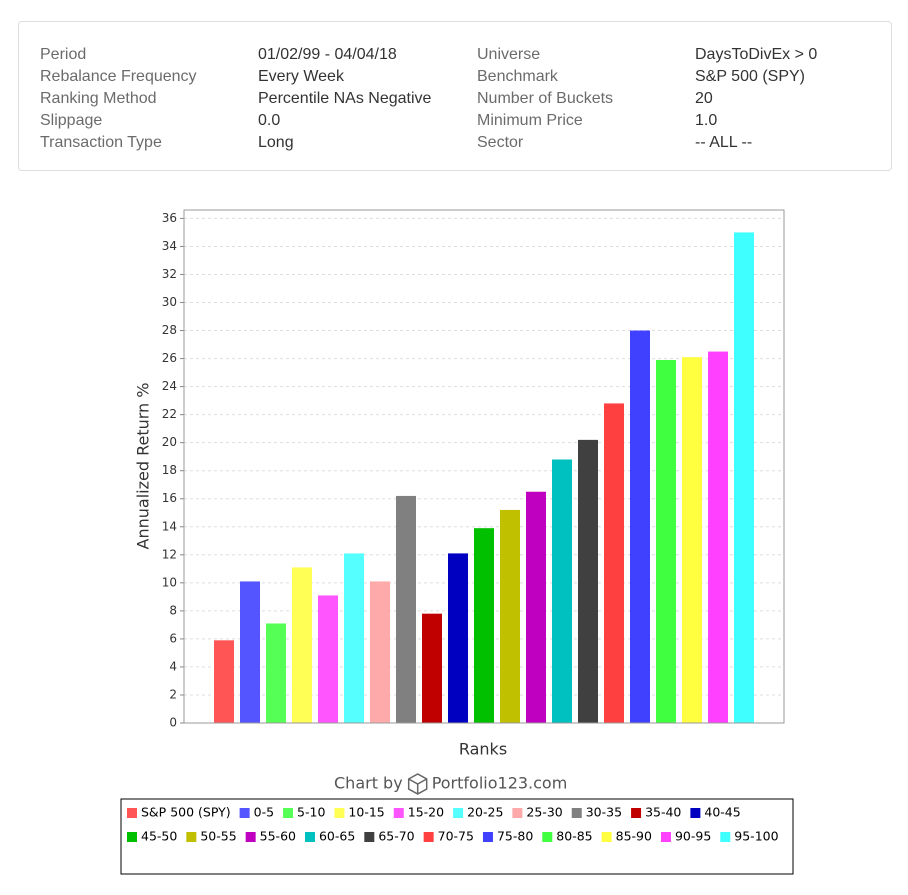  What do you see at coordinates (63, 54) in the screenshot?
I see `setting-label: Period` at bounding box center [63, 54].